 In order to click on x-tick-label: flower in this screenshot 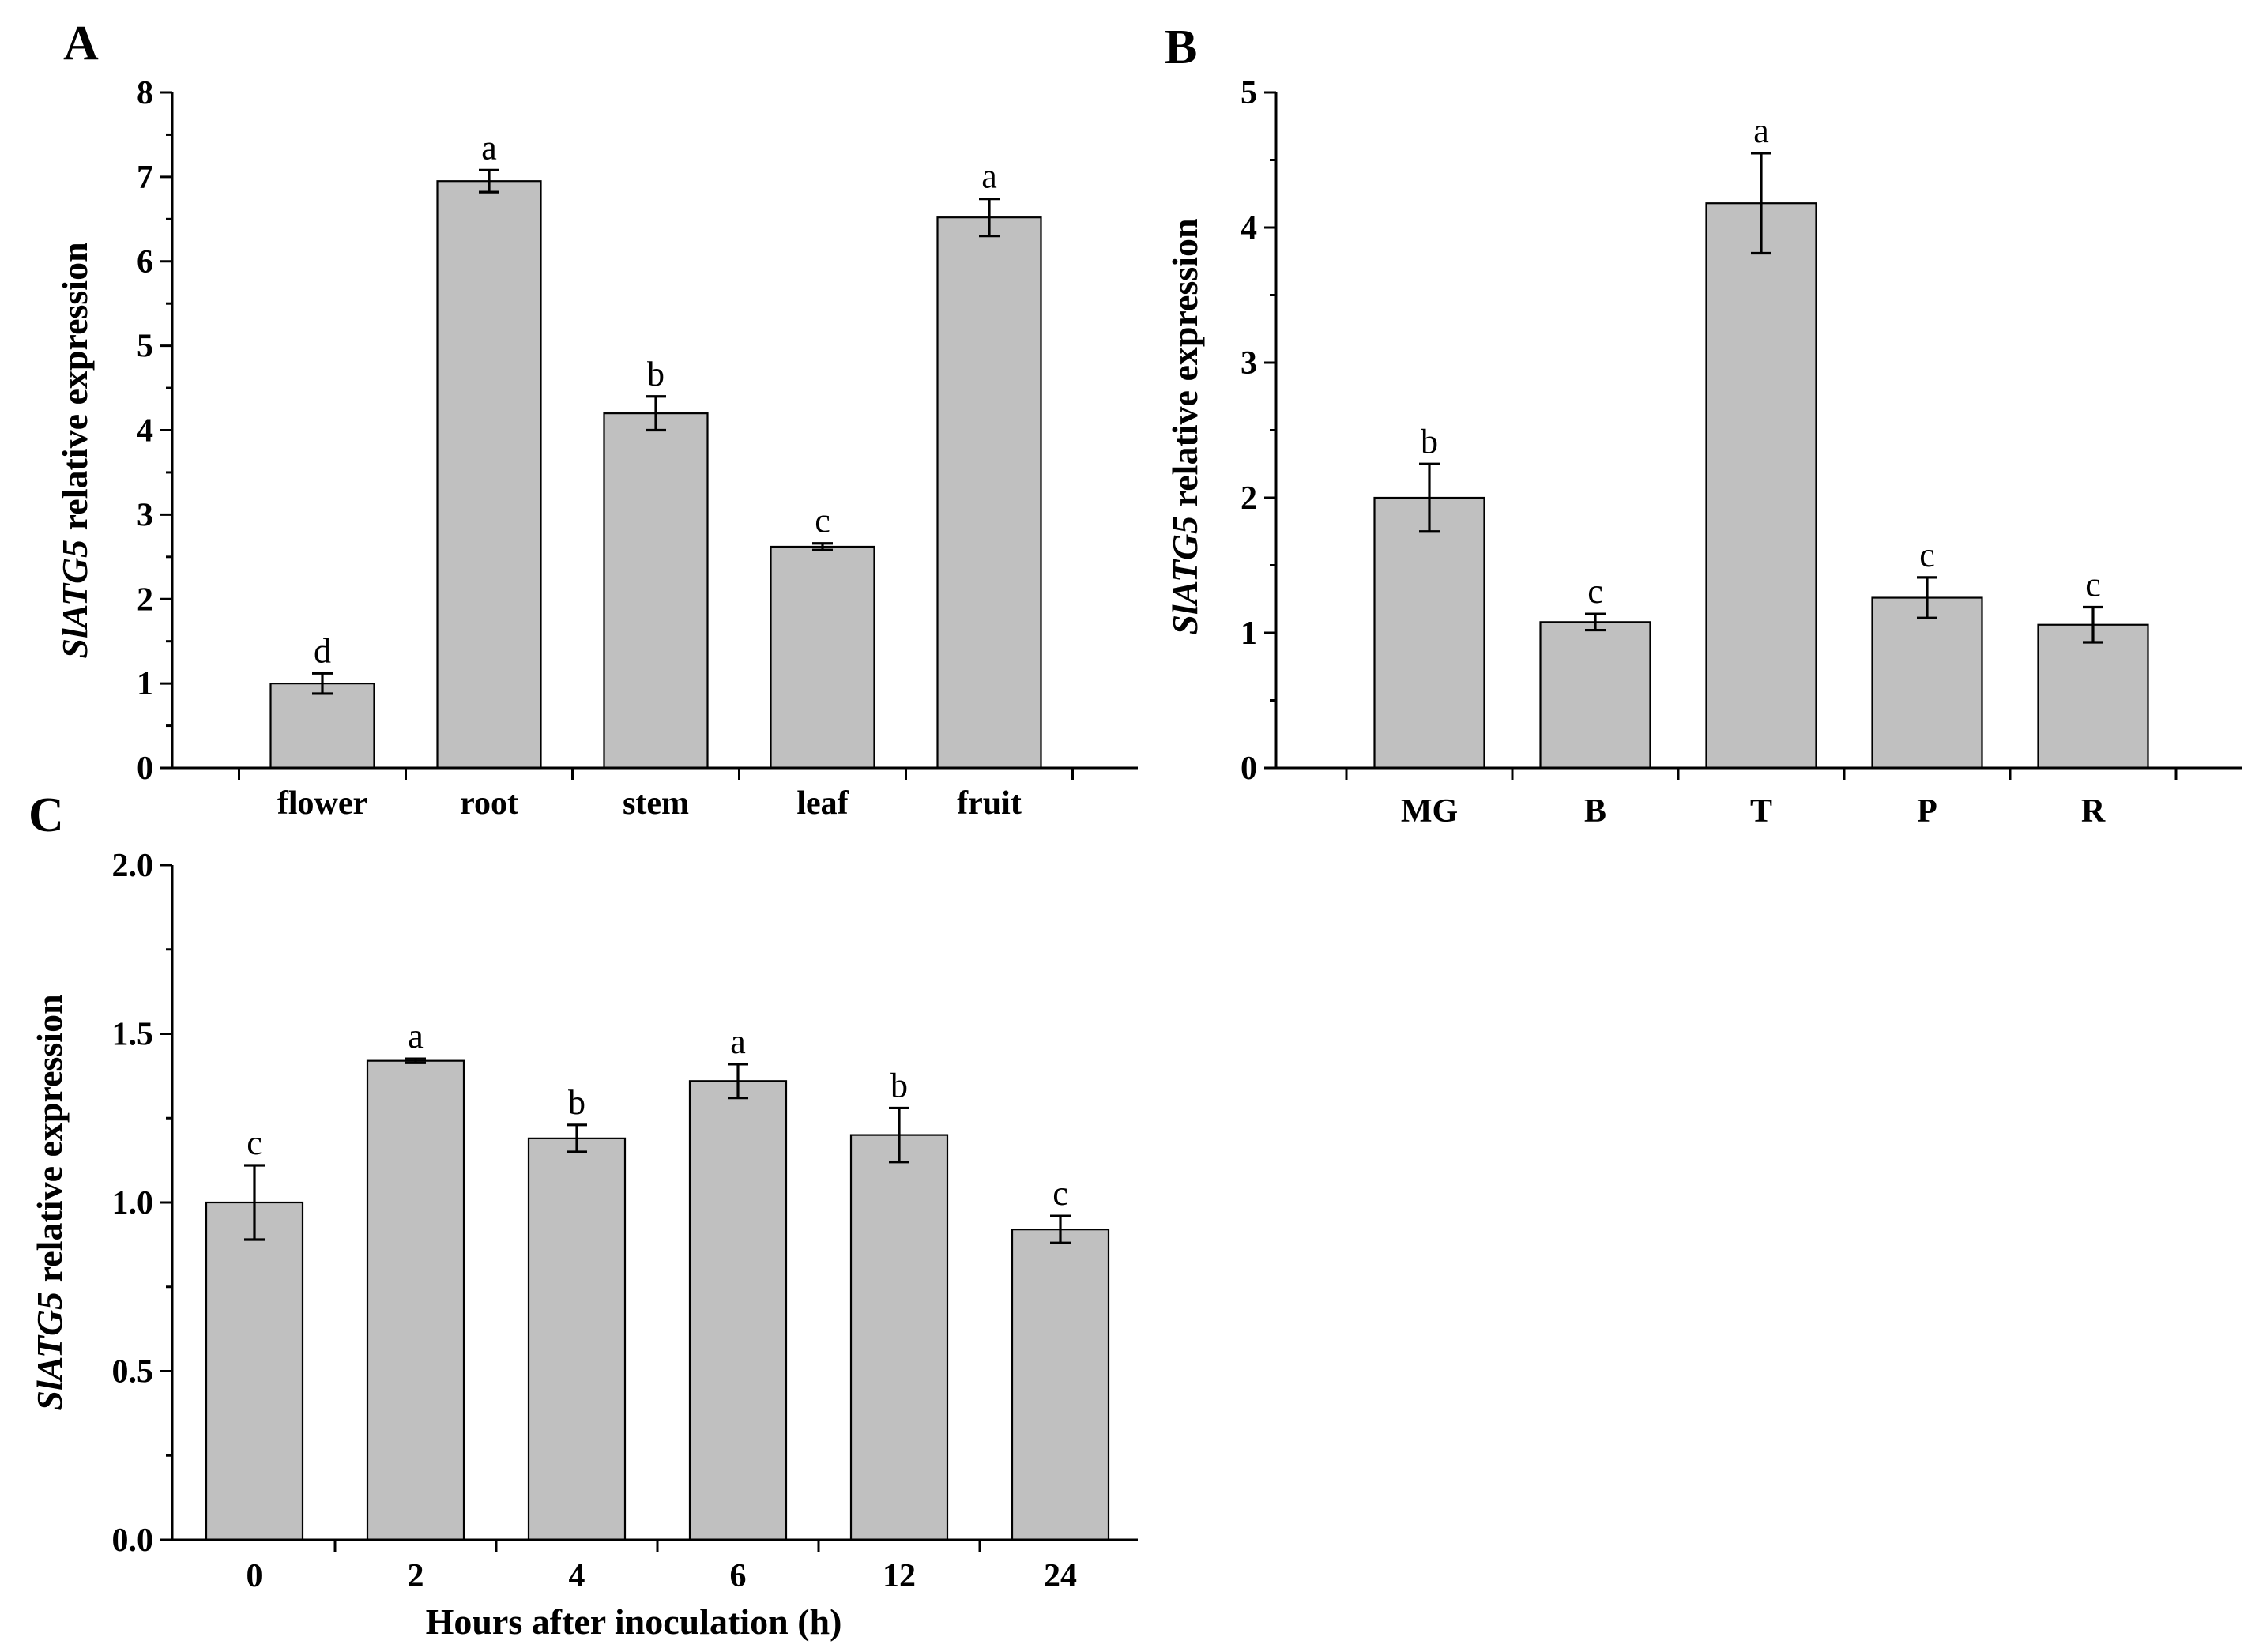, I will do `click(322, 803)`.